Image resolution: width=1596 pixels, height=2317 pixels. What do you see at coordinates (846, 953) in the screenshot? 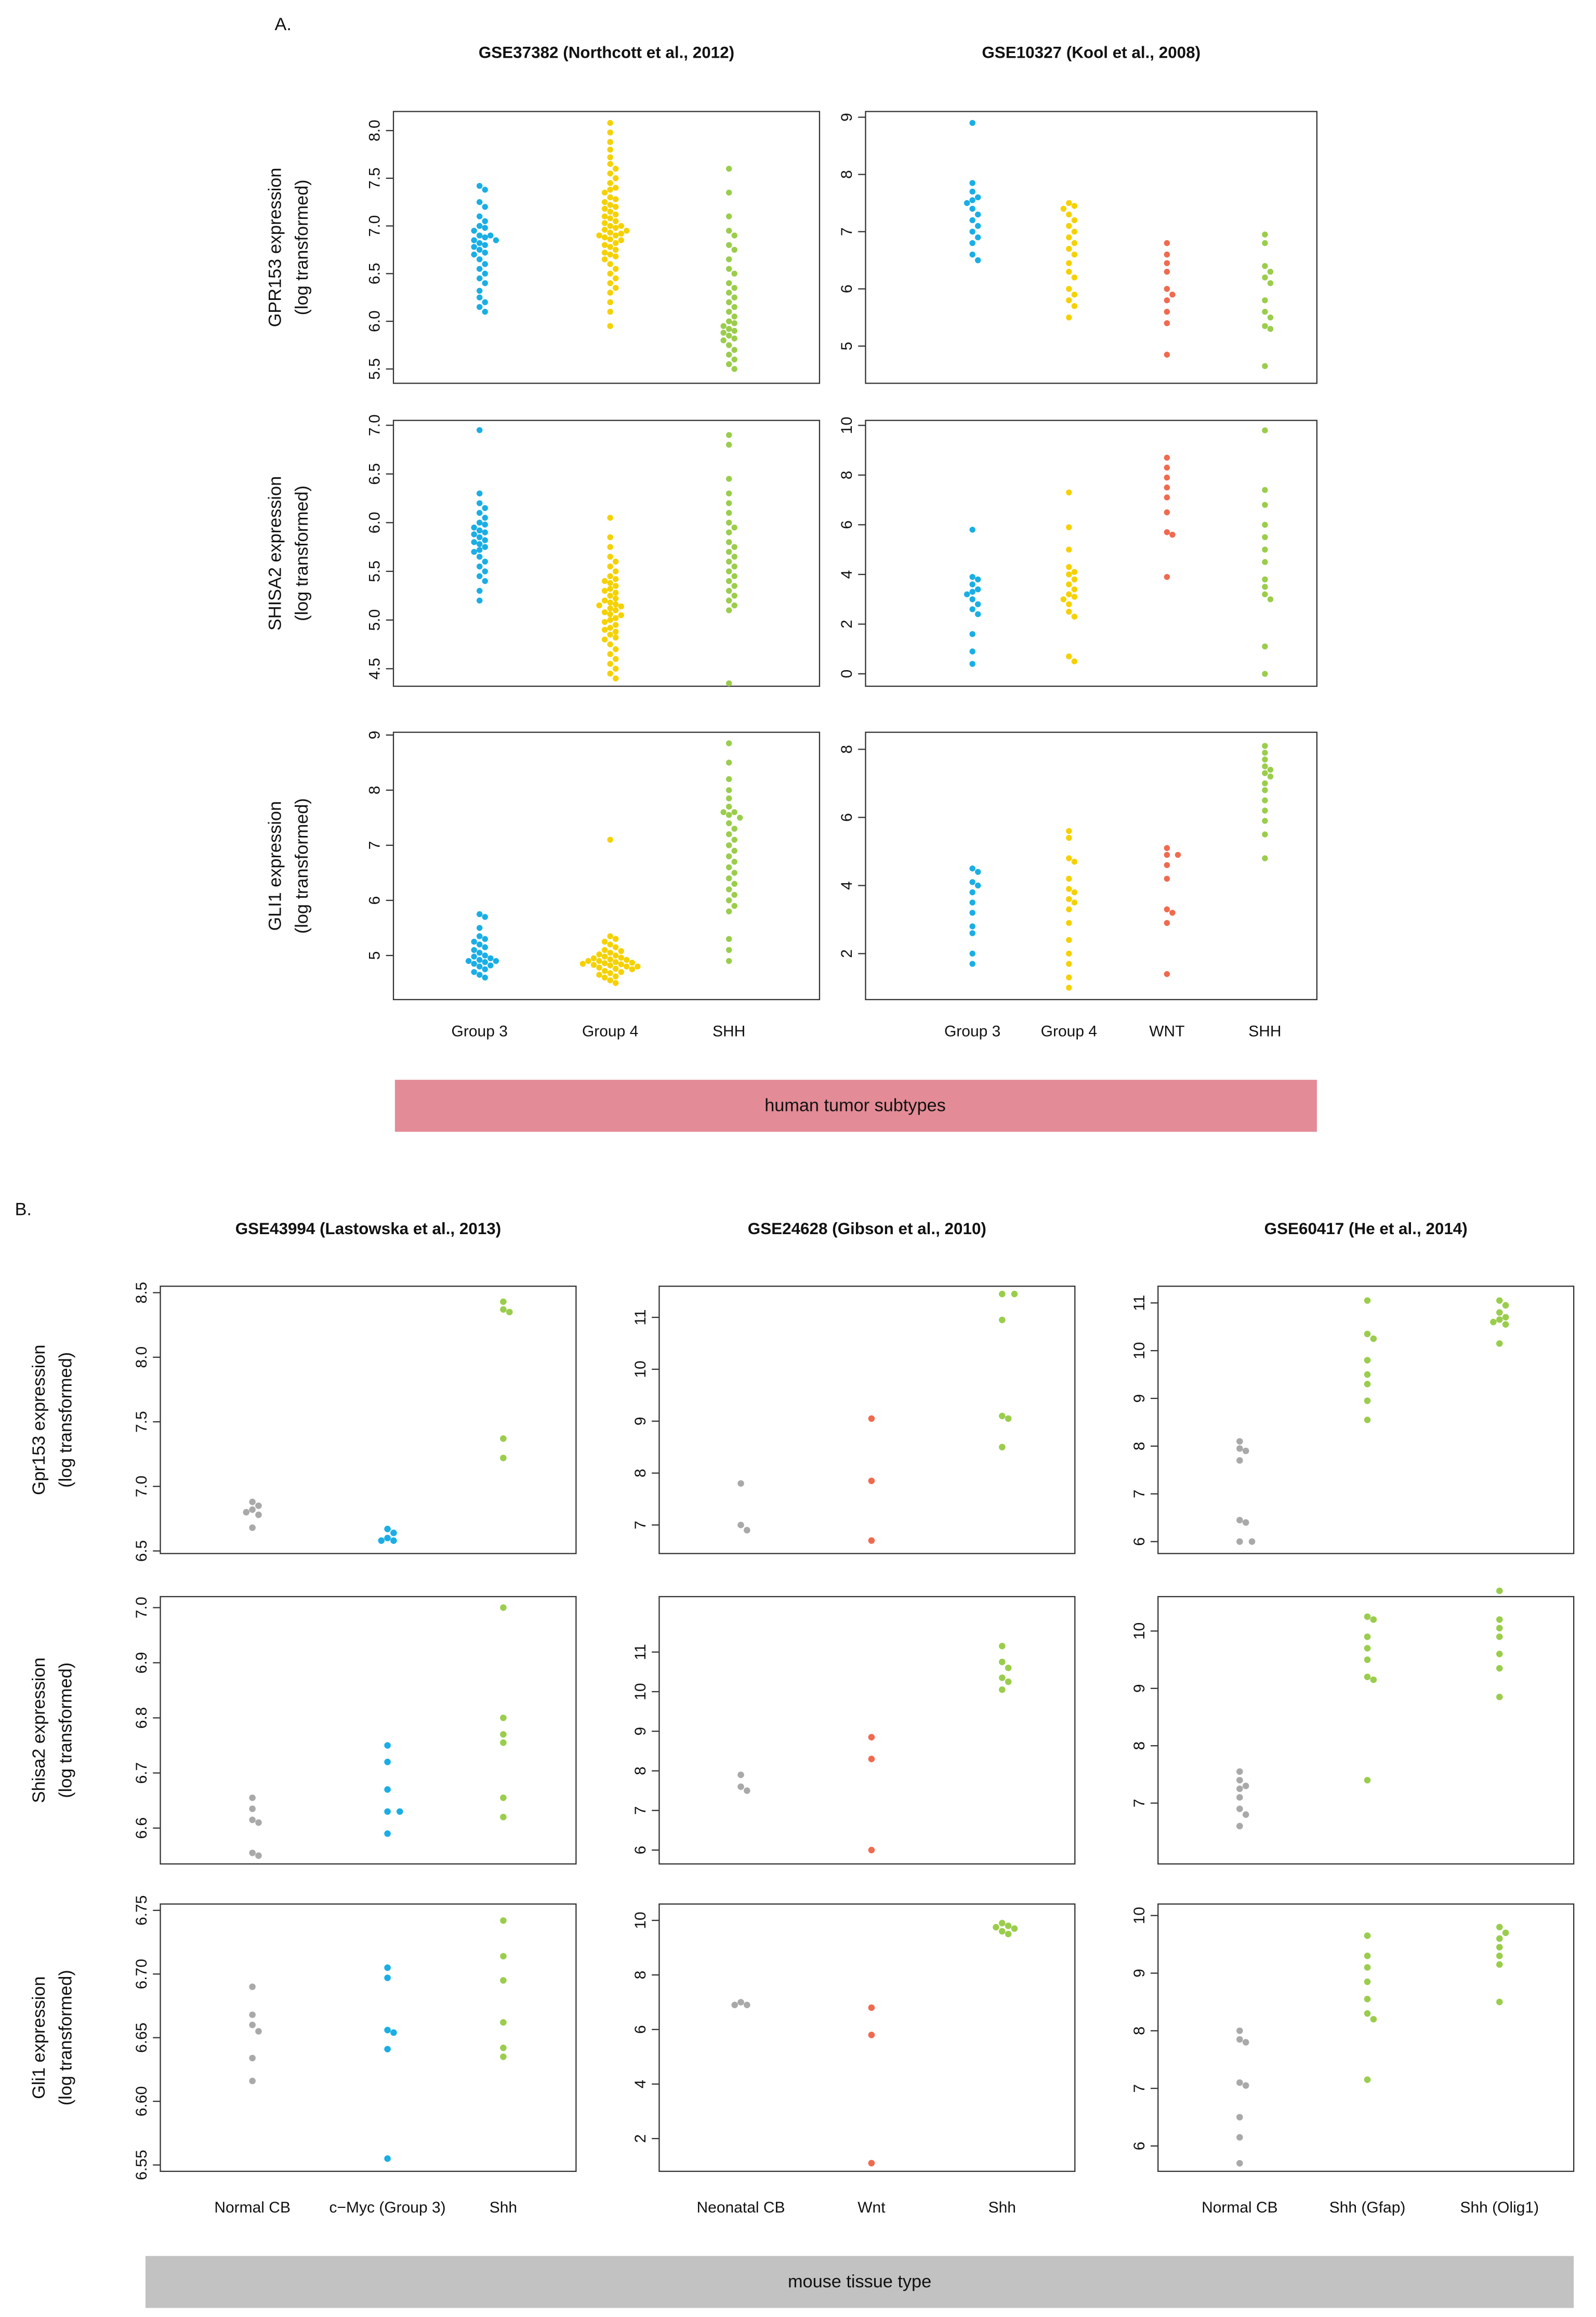
I see `y-tick-label: 2` at bounding box center [846, 953].